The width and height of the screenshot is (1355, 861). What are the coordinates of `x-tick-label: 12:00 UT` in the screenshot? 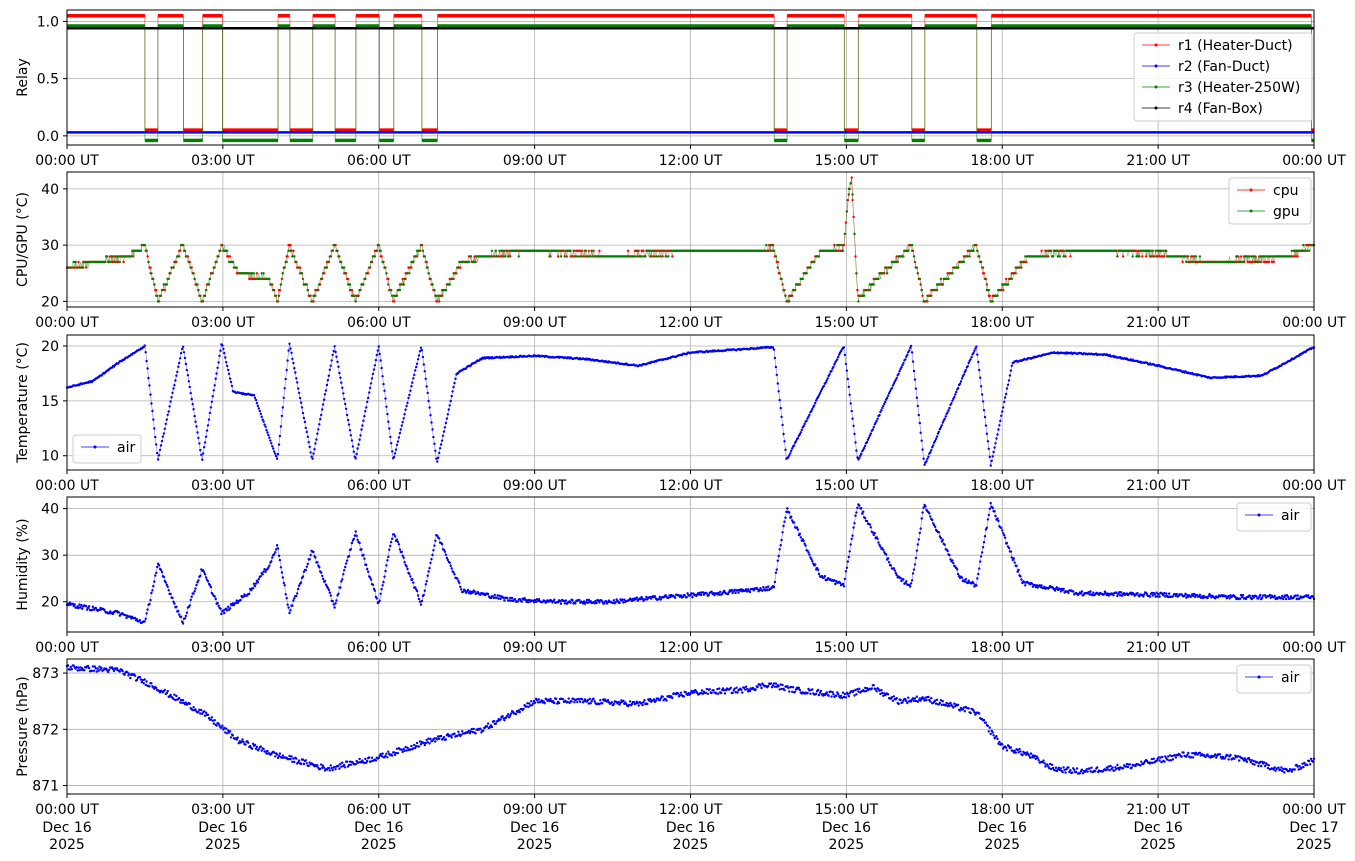 It's located at (691, 486).